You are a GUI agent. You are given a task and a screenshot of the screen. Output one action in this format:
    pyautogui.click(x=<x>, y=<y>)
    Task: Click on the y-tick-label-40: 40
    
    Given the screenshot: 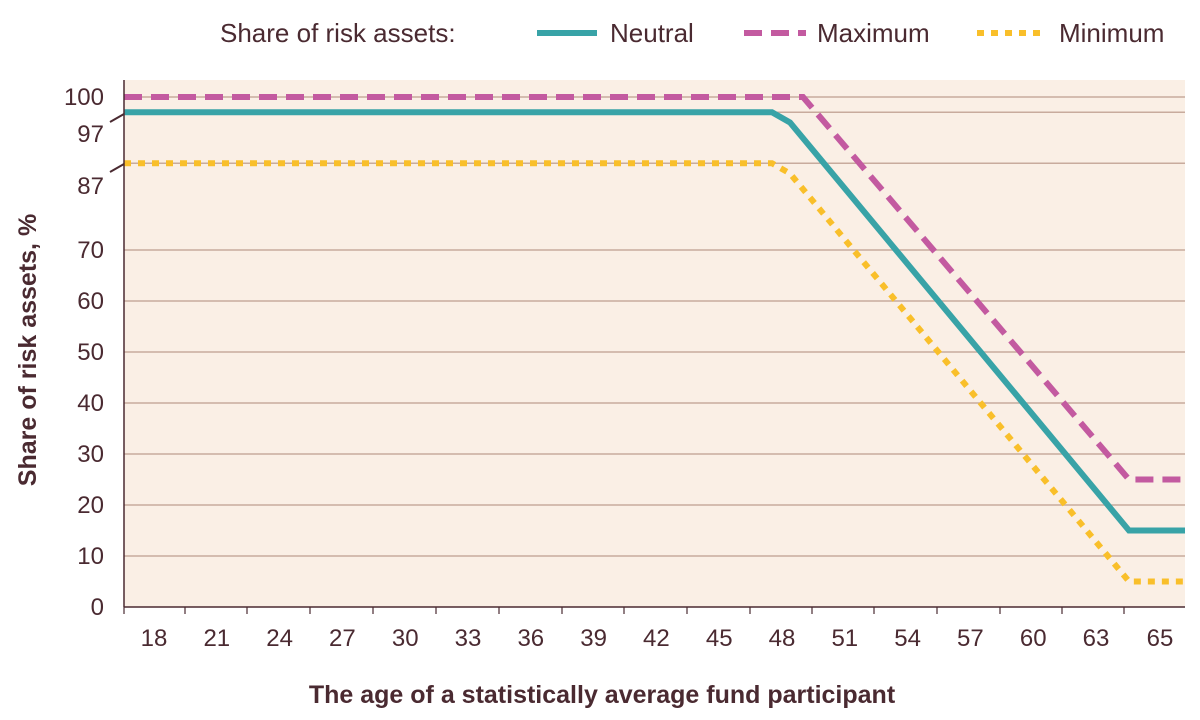 What is the action you would take?
    pyautogui.click(x=90, y=403)
    